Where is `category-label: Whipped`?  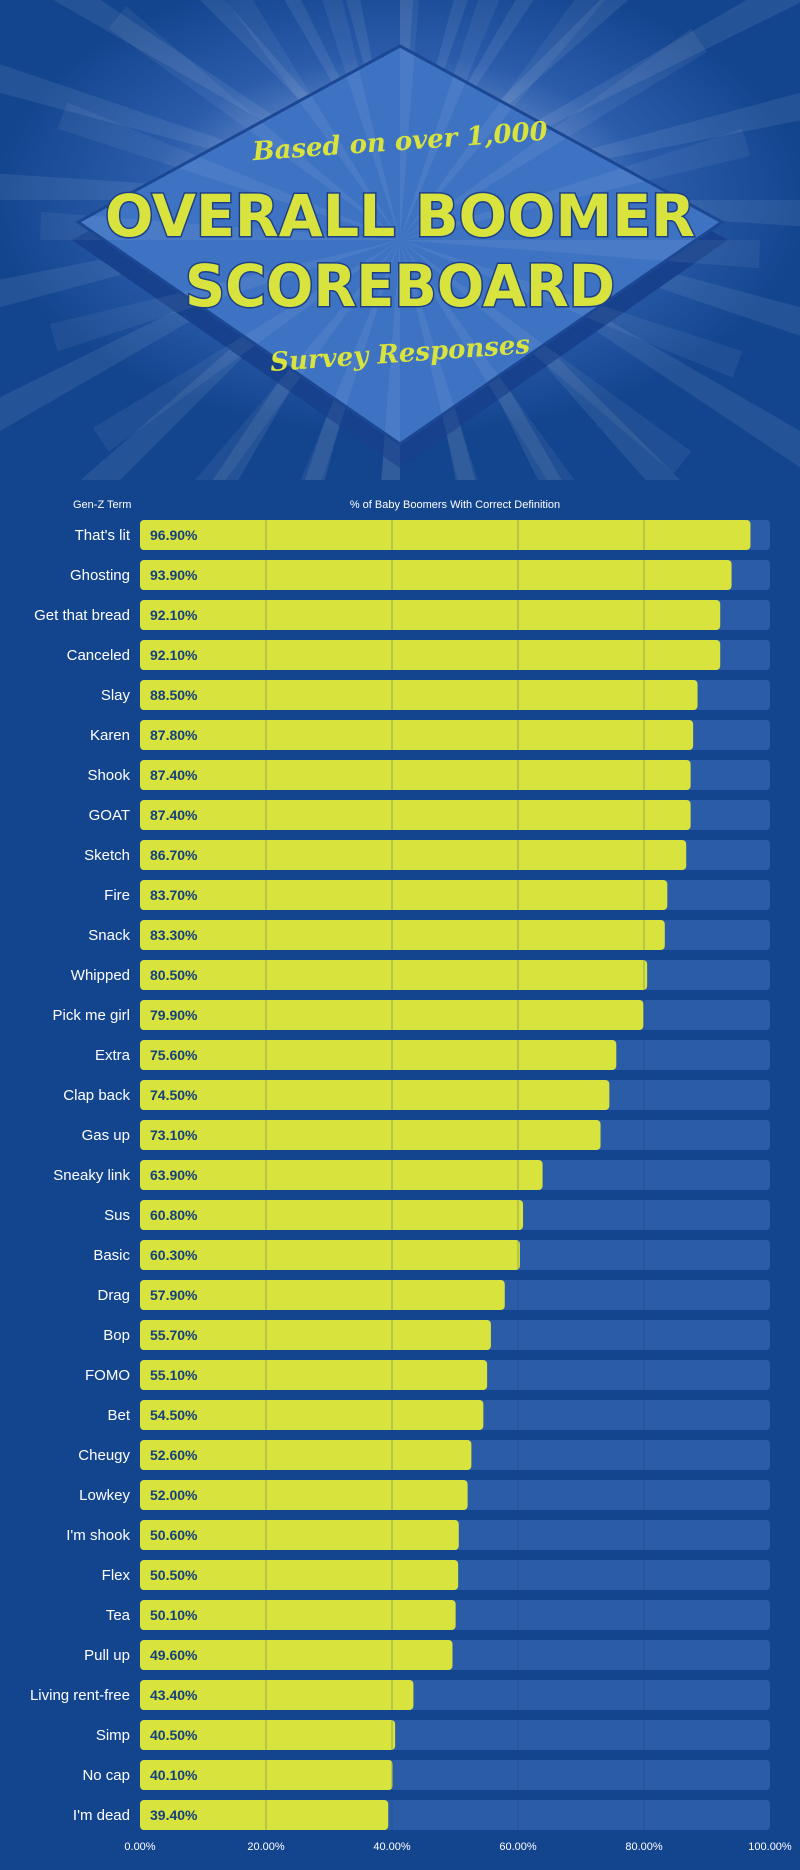
category-label: Whipped is located at coordinates (100, 975).